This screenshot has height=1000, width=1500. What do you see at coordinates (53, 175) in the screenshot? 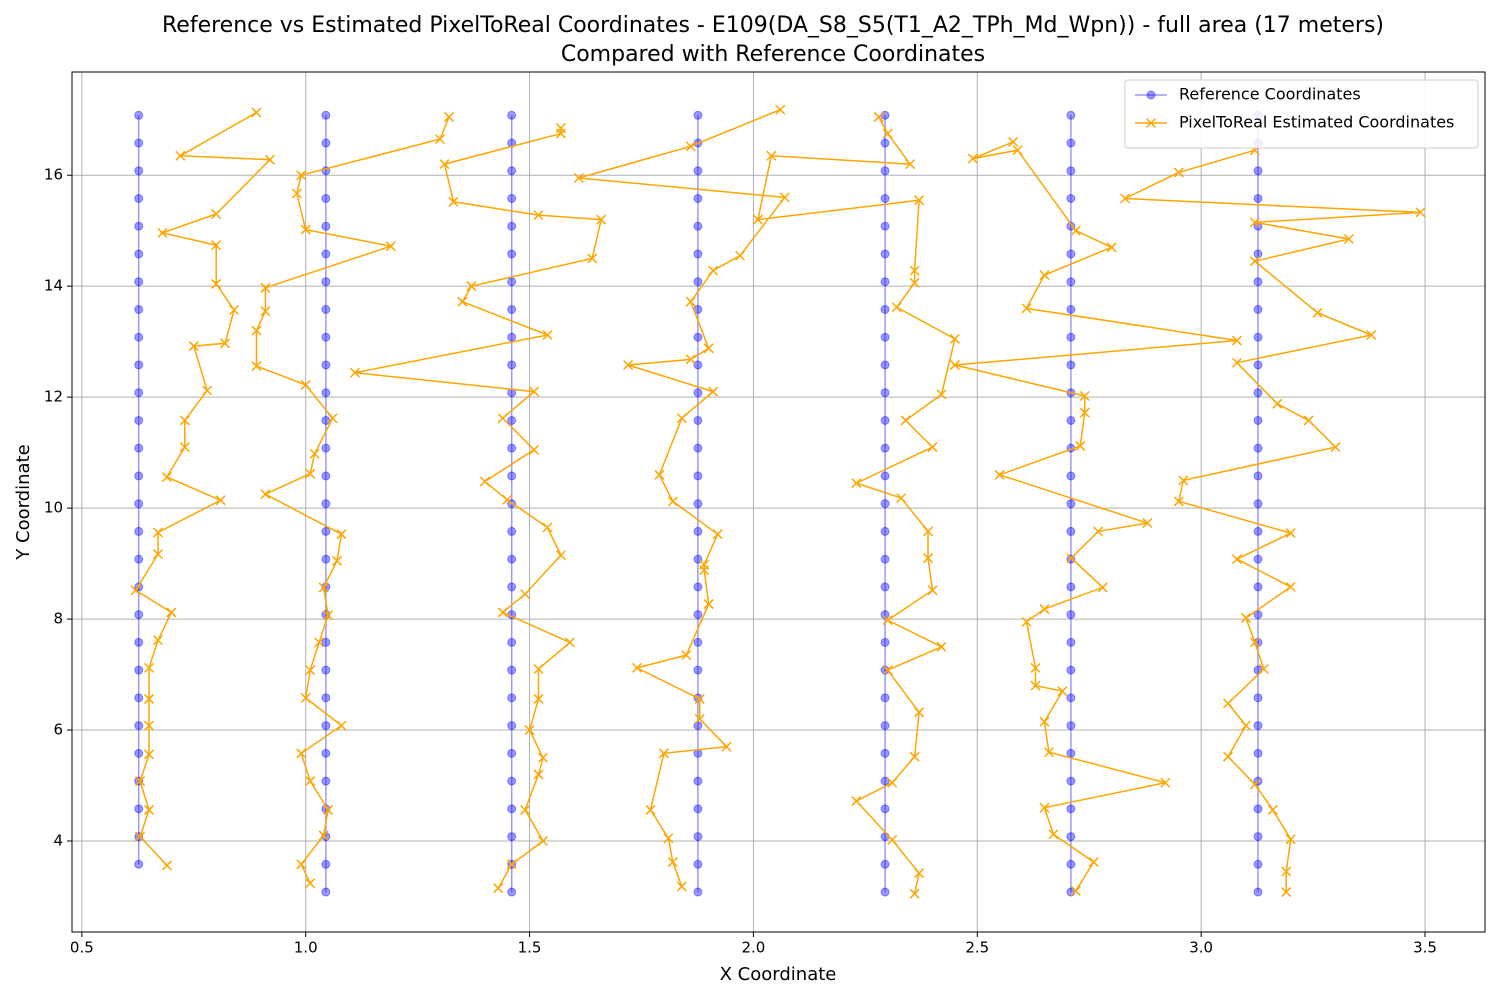
I see `y-tick-label: 16` at bounding box center [53, 175].